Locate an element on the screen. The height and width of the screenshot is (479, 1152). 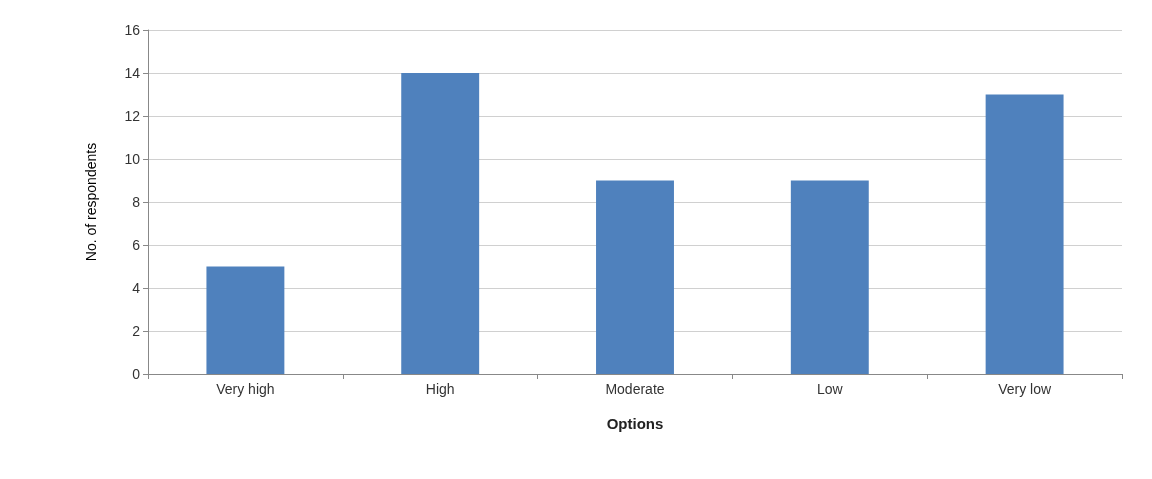
y-tick-label: 8 is located at coordinates (136, 202).